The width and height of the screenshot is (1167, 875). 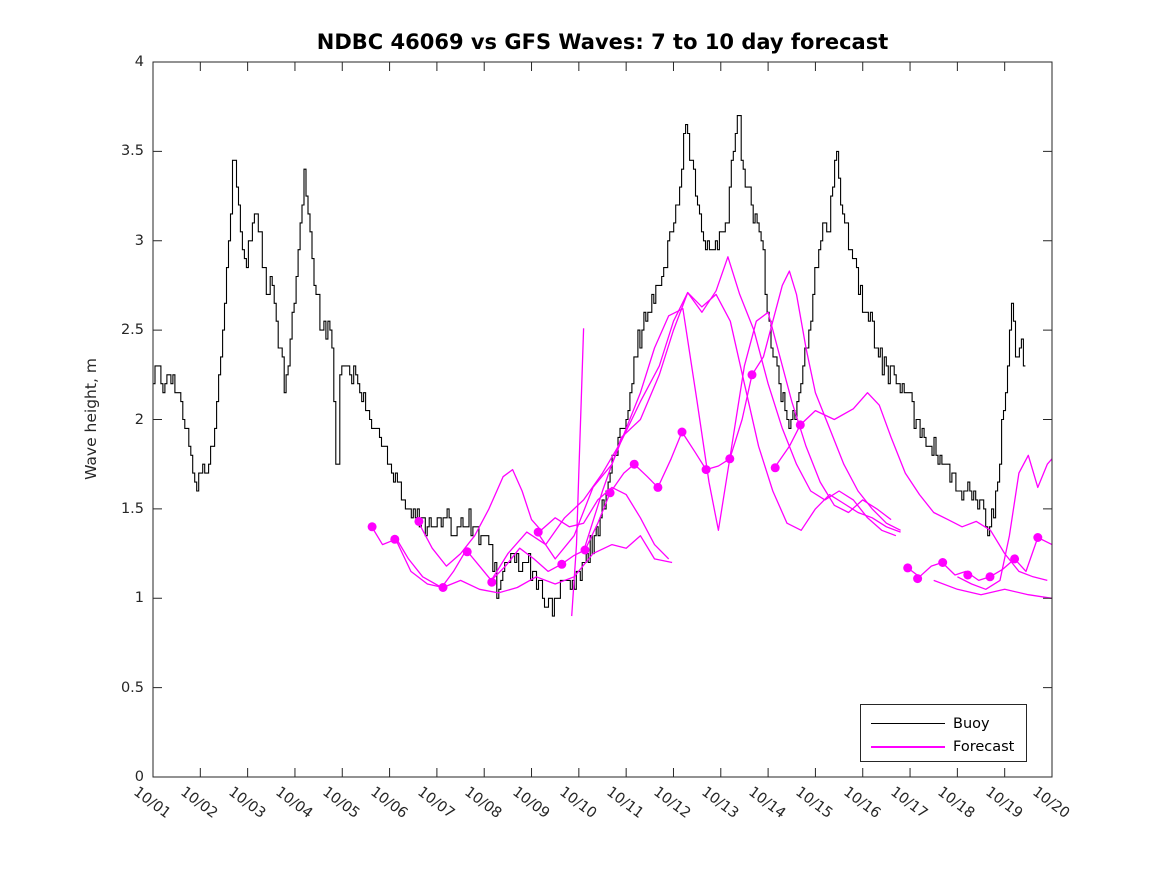 What do you see at coordinates (132, 687) in the screenshot?
I see `y-tick-label: 0.5` at bounding box center [132, 687].